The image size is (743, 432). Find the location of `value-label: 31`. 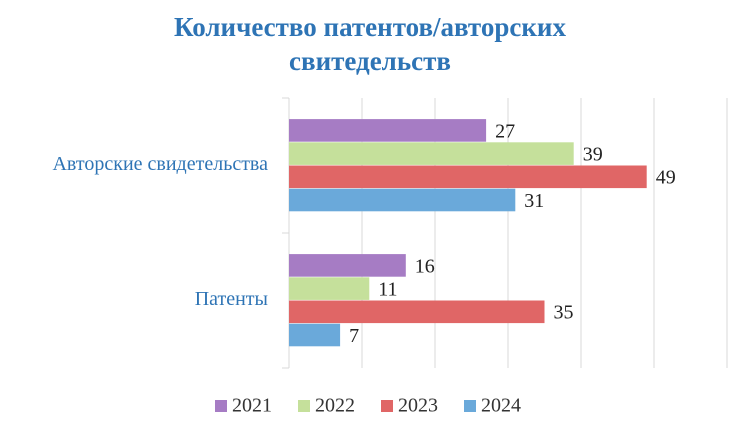

value-label: 31 is located at coordinates (534, 201).